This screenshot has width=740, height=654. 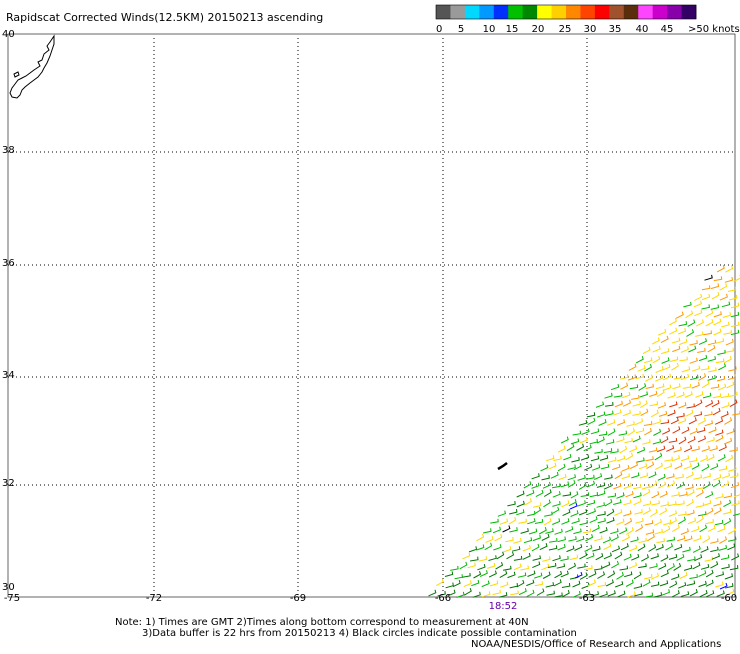 What do you see at coordinates (8, 263) in the screenshot?
I see `lat-label-36: 36` at bounding box center [8, 263].